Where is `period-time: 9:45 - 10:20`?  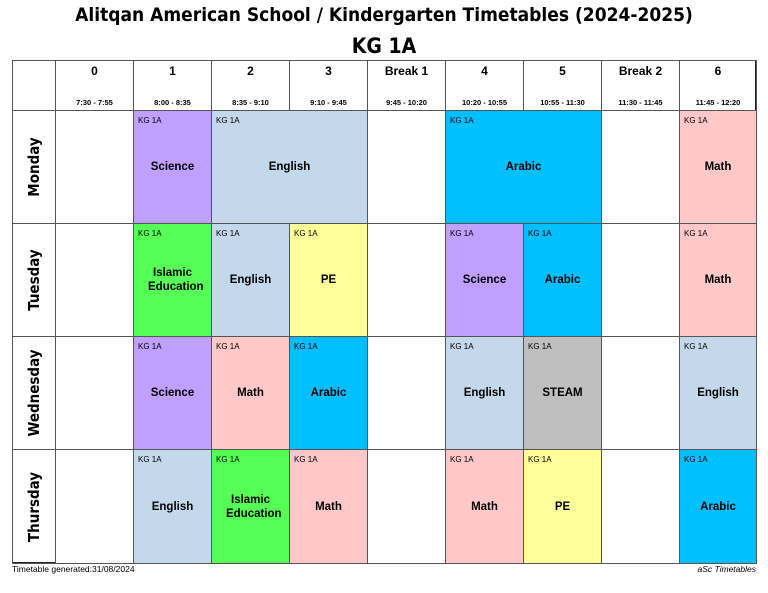 period-time: 9:45 - 10:20 is located at coordinates (406, 102).